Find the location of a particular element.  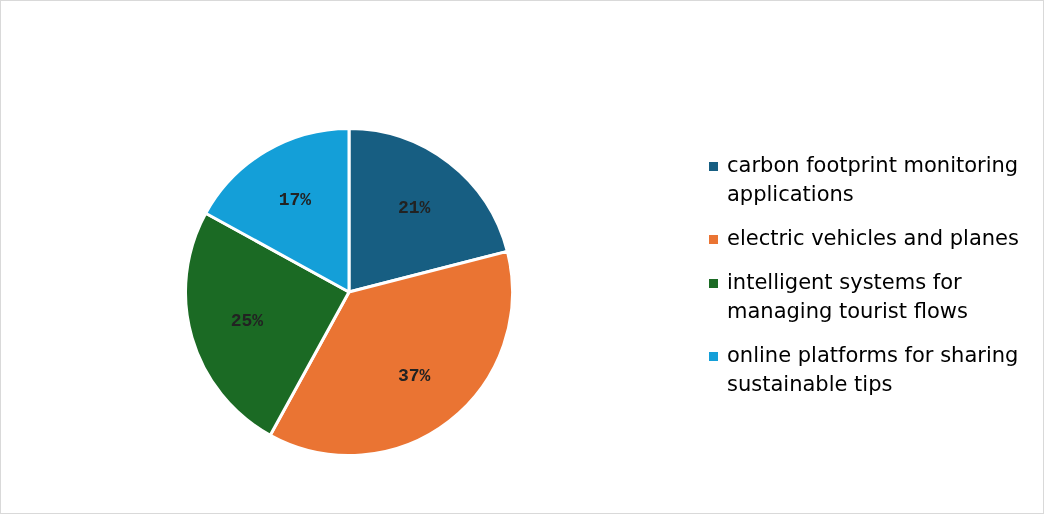

data-label: 37% is located at coordinates (414, 375).